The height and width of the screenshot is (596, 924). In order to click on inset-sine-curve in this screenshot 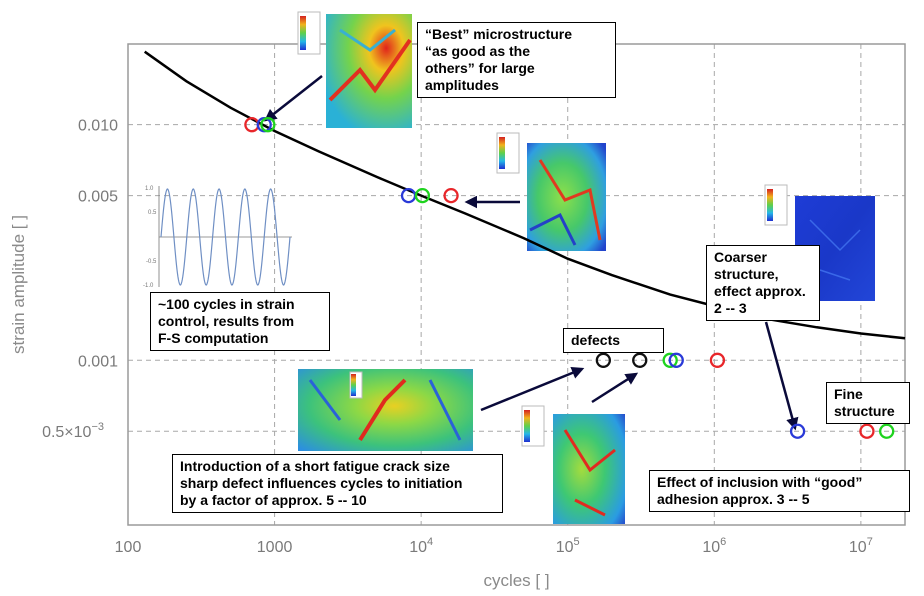, I will do `click(225, 237)`.